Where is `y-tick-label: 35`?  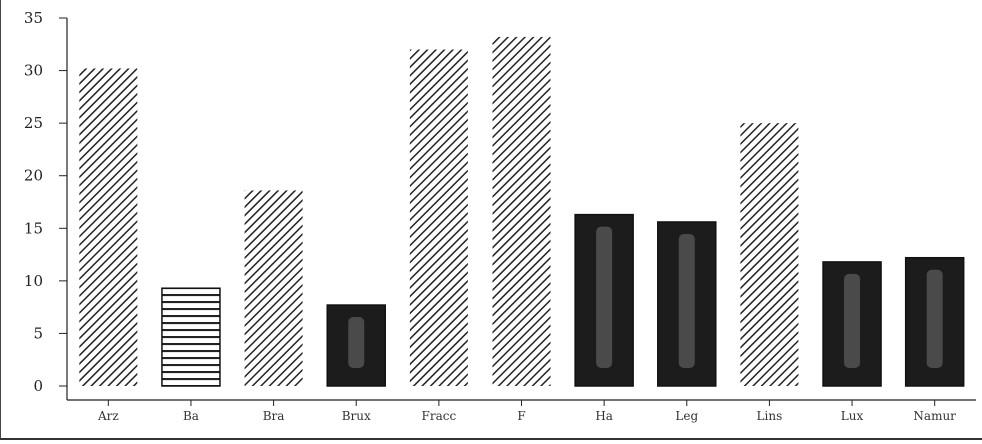 y-tick-label: 35 is located at coordinates (33, 18).